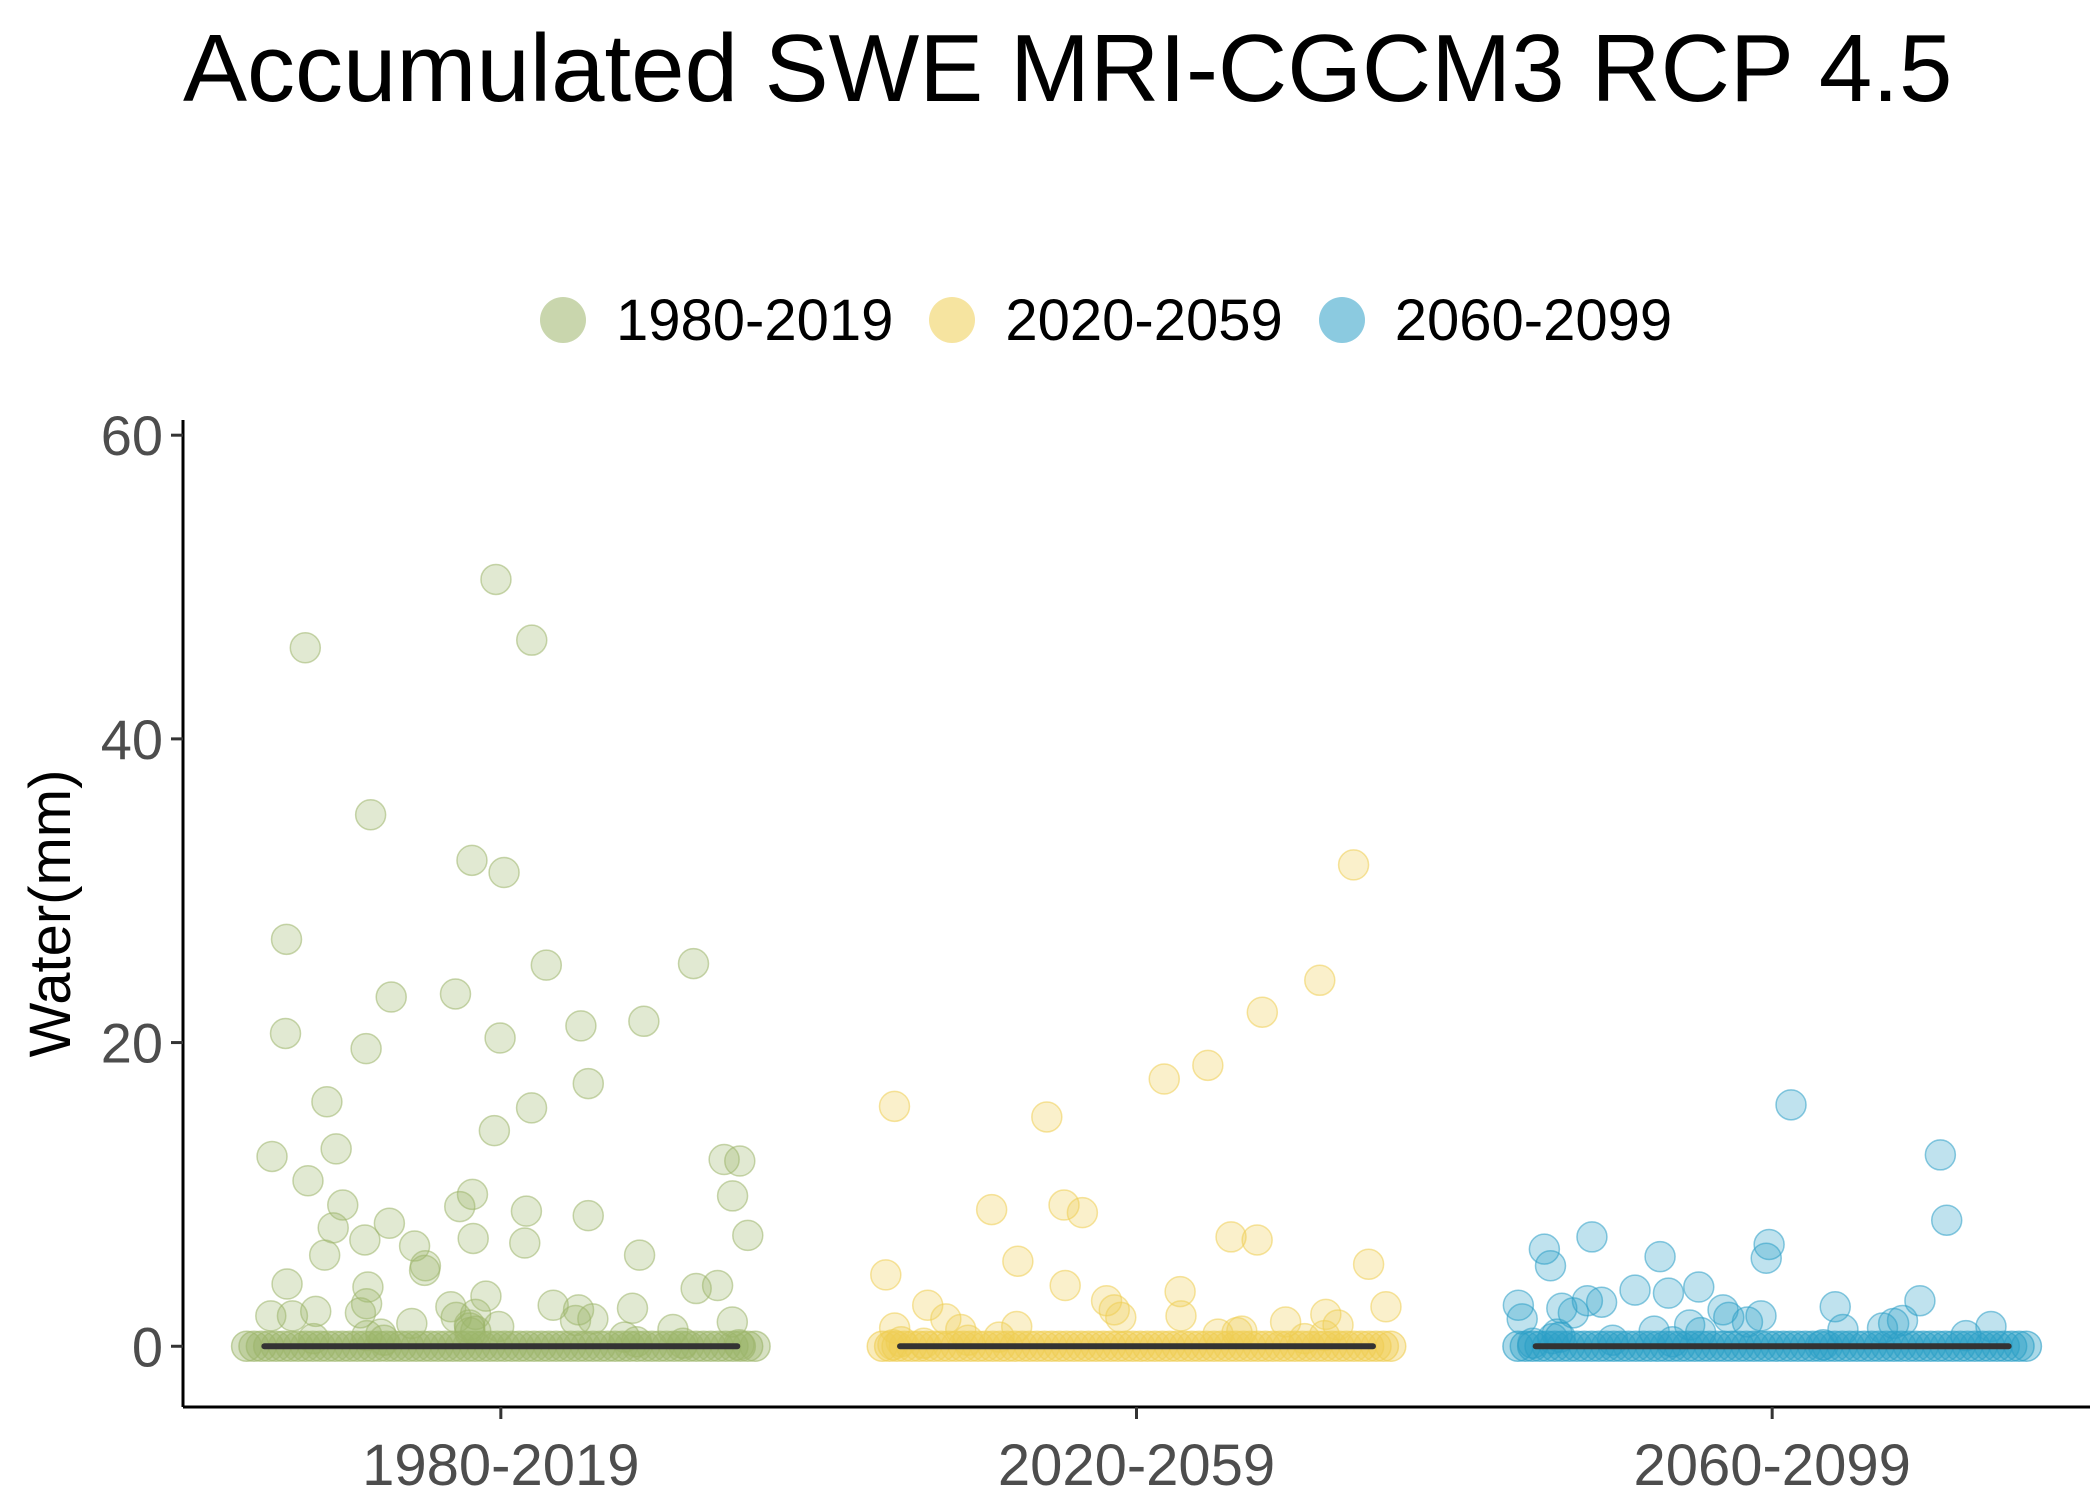 This screenshot has height=1499, width=2100. Describe the element at coordinates (1495, 320) in the screenshot. I see `legend-item-2060-2099: 2060-2099` at that location.